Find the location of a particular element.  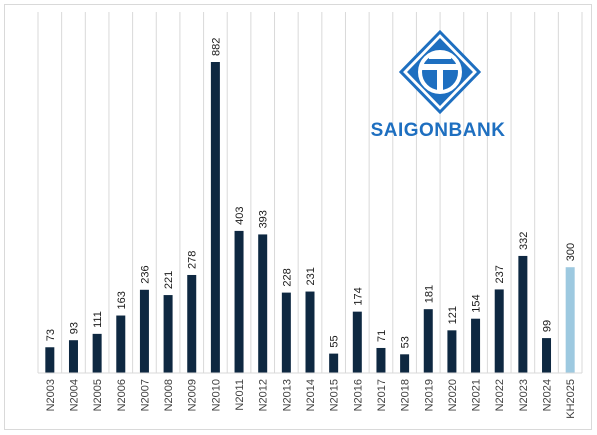

bar-n2016 is located at coordinates (357, 342).